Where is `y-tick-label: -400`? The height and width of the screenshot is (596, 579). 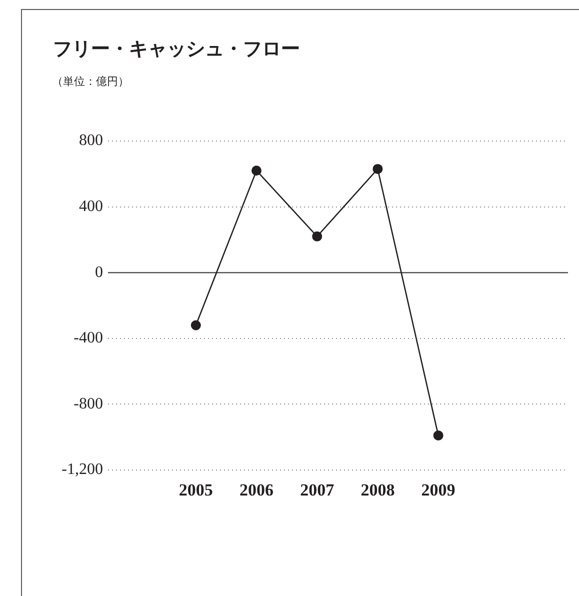 y-tick-label: -400 is located at coordinates (88, 338).